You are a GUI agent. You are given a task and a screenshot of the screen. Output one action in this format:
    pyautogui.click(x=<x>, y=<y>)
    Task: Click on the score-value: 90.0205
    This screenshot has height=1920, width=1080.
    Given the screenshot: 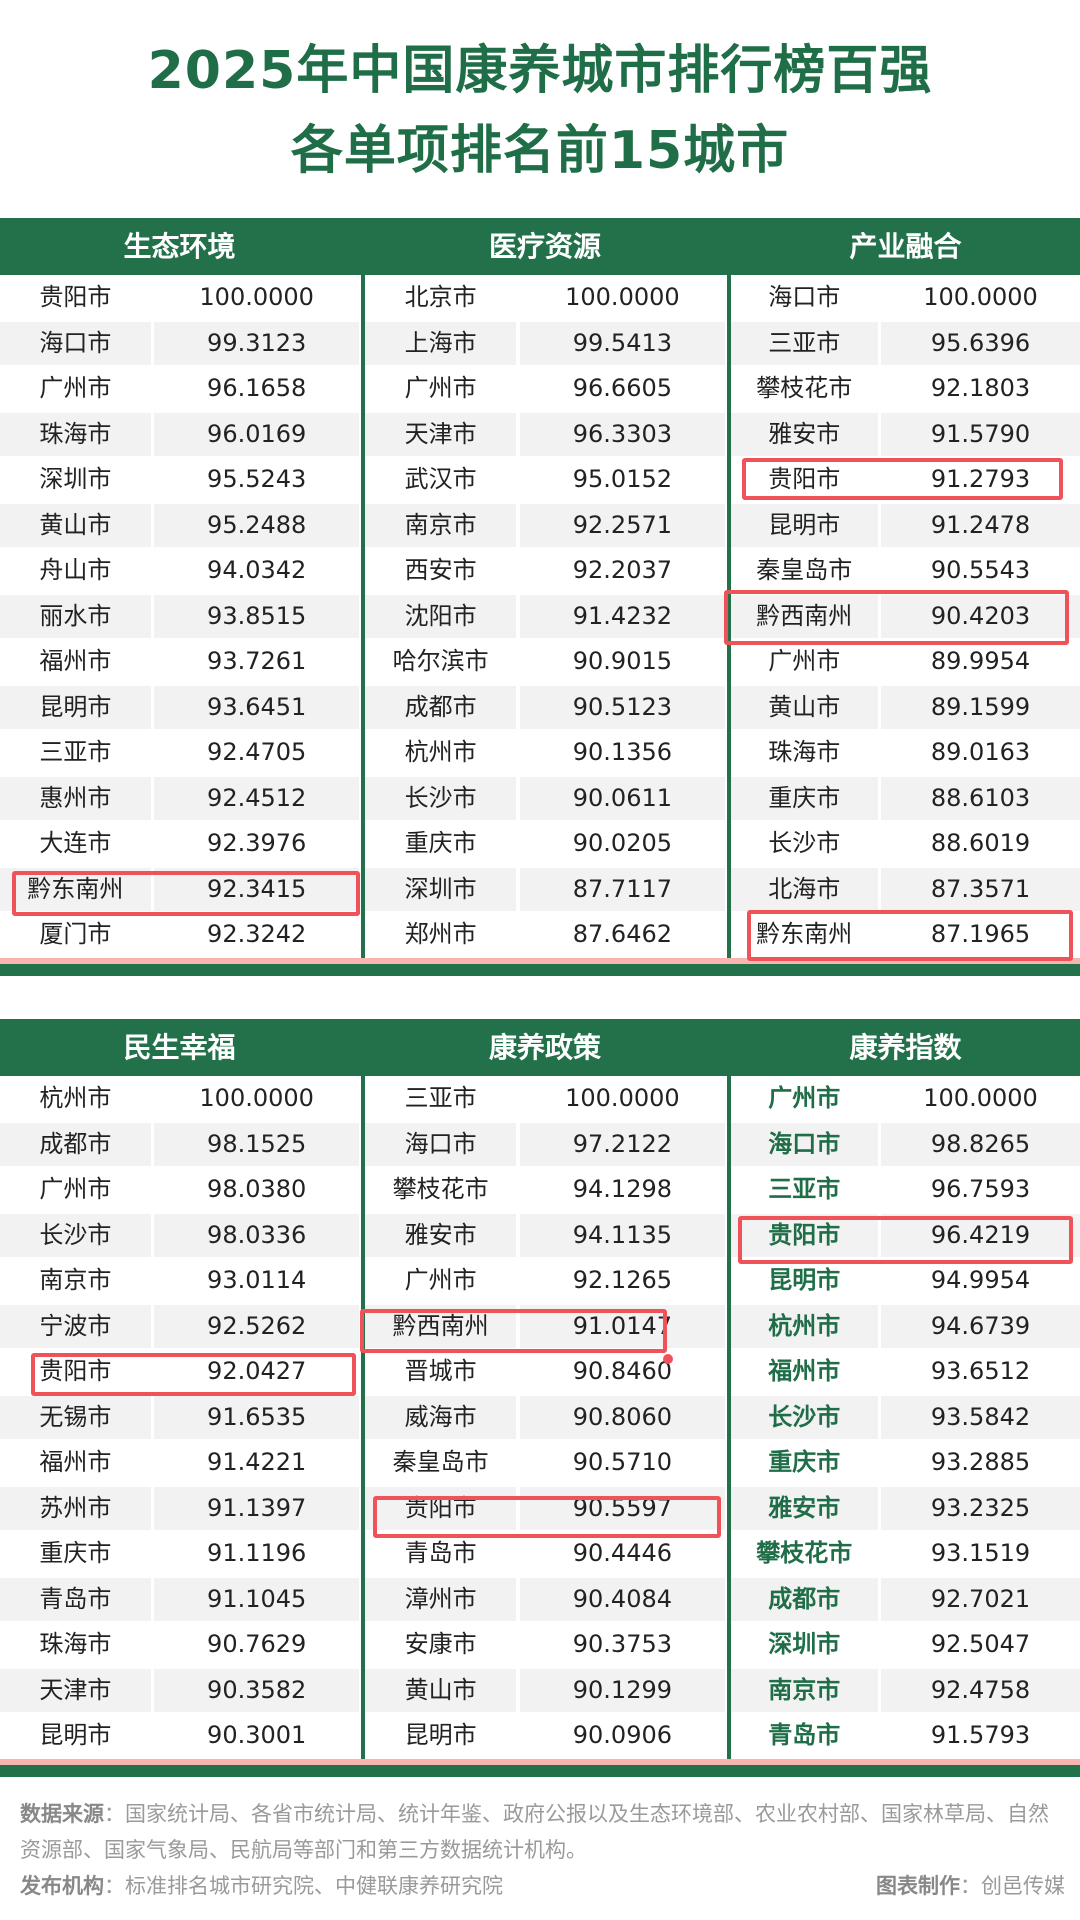 What is the action you would take?
    pyautogui.click(x=622, y=843)
    